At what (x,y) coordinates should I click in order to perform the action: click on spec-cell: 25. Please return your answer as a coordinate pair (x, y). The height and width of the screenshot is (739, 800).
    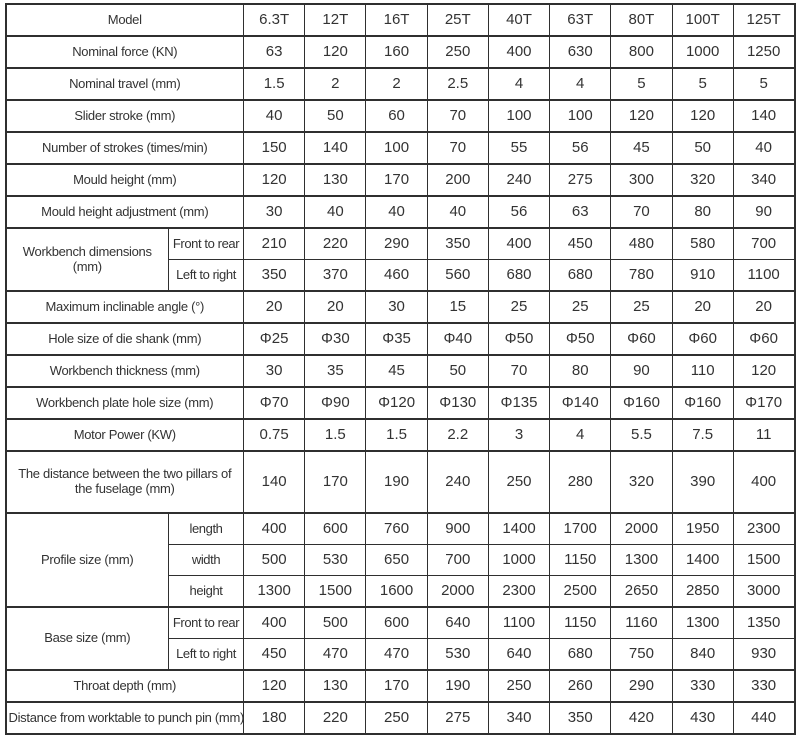
    Looking at the image, I should click on (641, 307).